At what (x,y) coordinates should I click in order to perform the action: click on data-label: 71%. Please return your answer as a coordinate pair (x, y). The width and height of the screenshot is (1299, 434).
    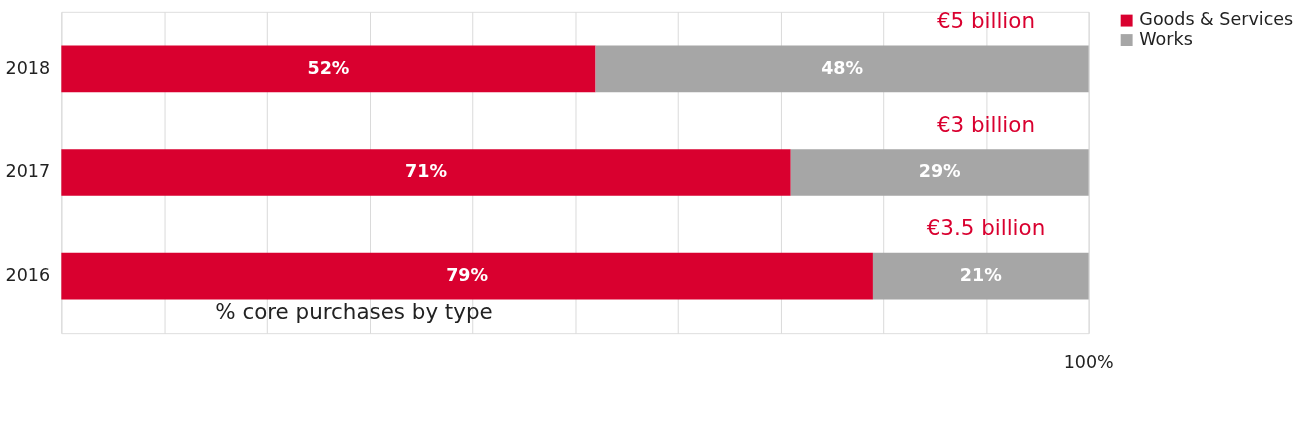
    Looking at the image, I should click on (426, 171).